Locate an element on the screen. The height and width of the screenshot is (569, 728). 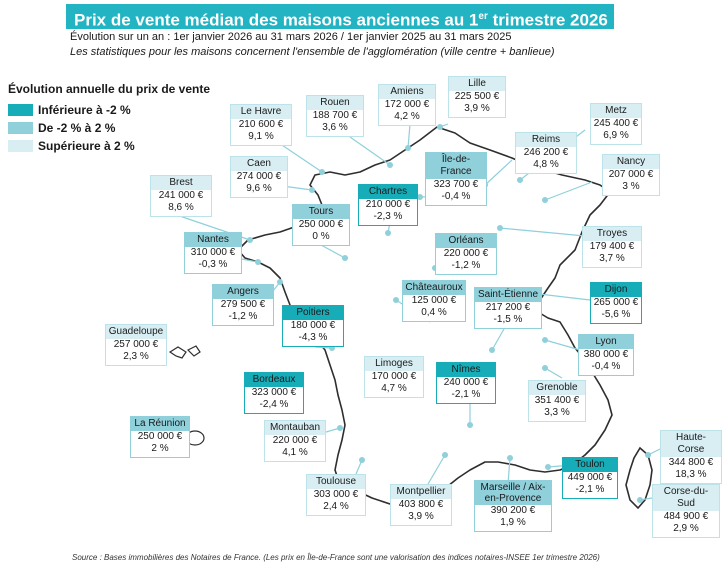
legend-item-high: Supérieure à 2 % is located at coordinates (71, 146).